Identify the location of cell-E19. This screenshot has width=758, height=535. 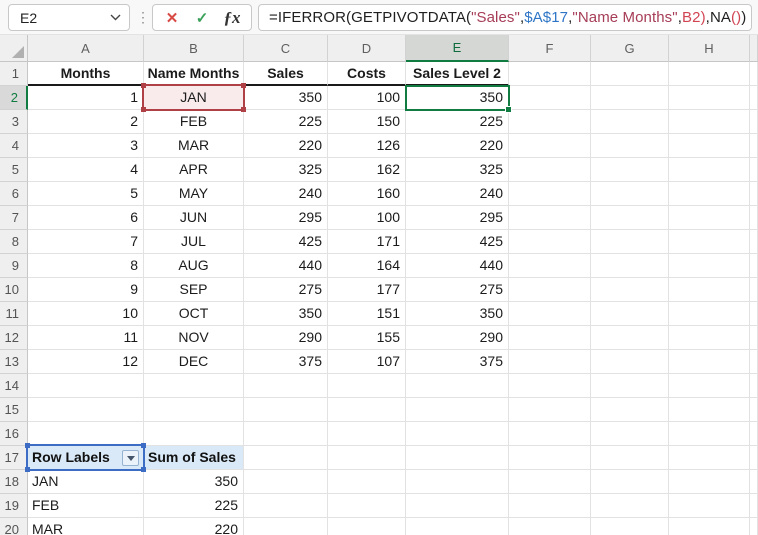
(457, 506).